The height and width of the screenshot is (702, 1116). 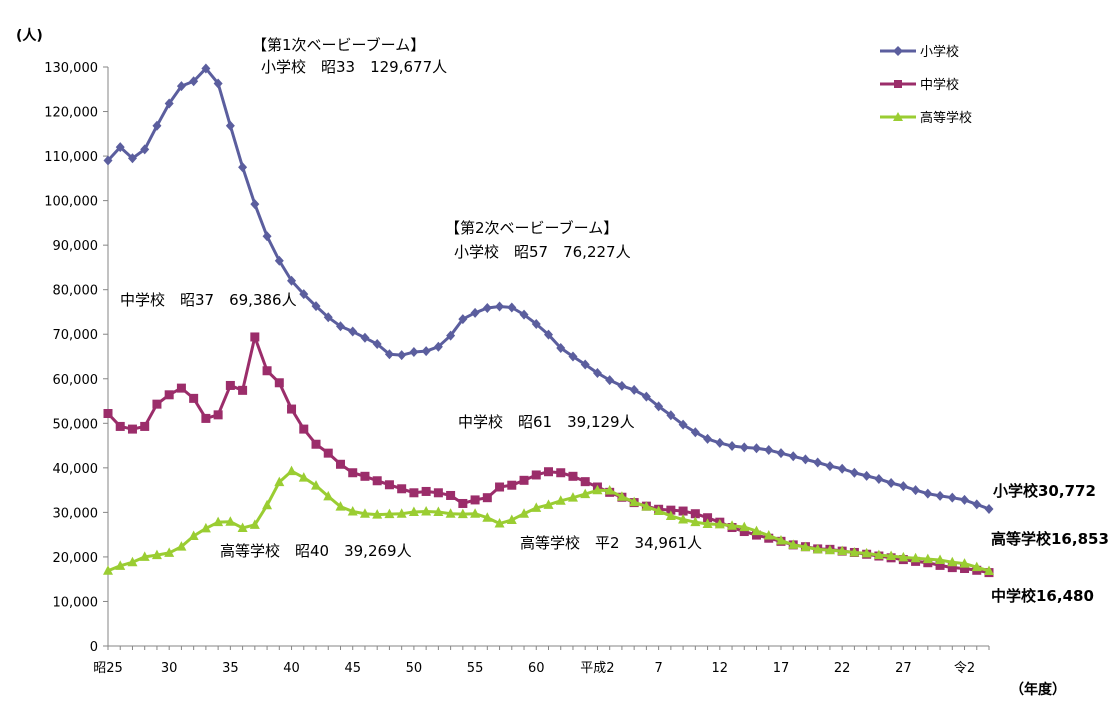 What do you see at coordinates (939, 85) in the screenshot?
I see `legend-label-junior-high: 中学校` at bounding box center [939, 85].